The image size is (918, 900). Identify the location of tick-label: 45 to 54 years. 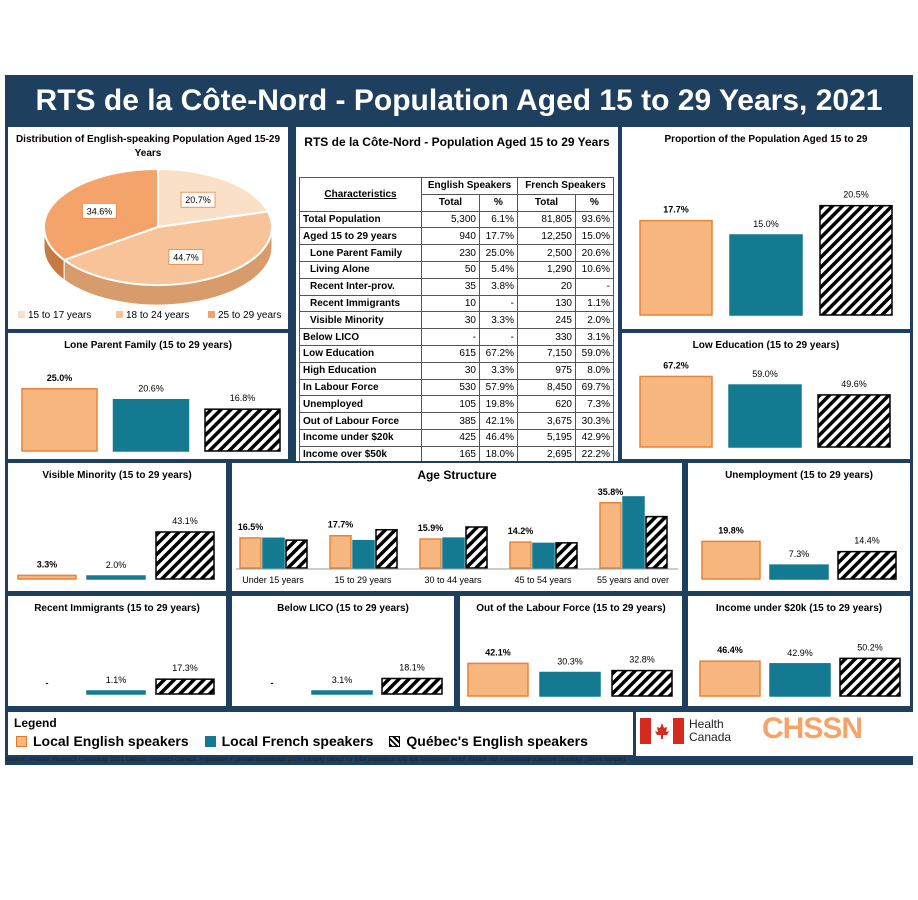
(543, 580).